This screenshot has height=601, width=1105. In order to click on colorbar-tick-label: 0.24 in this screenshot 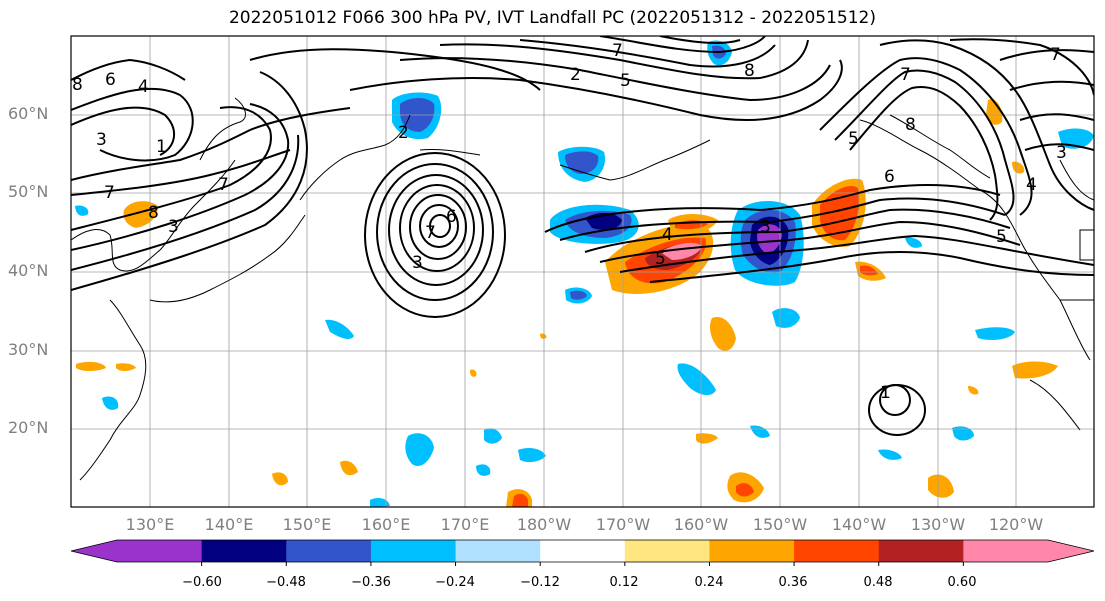, I will do `click(709, 582)`.